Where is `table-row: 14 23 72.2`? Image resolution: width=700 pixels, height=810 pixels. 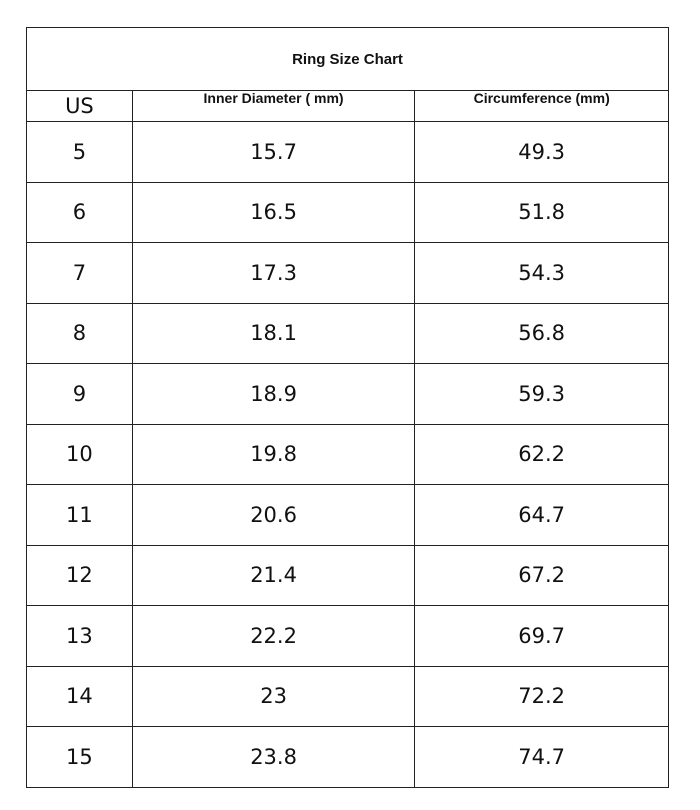
table-row: 14 23 72.2 is located at coordinates (347, 696).